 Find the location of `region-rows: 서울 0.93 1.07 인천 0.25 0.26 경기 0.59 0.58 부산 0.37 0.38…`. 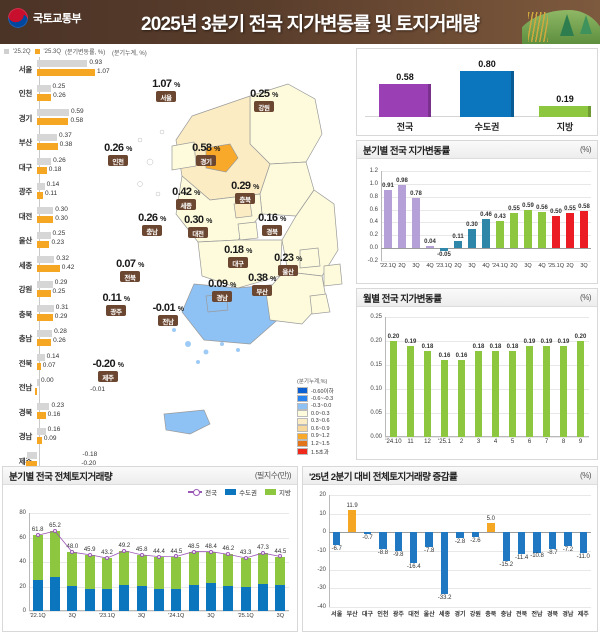

region-rows: 서울 0.93 1.07 인천 0.25 0.26 경기 0.59 0.58 부산 0.37 0.38… is located at coordinates (55, 265).